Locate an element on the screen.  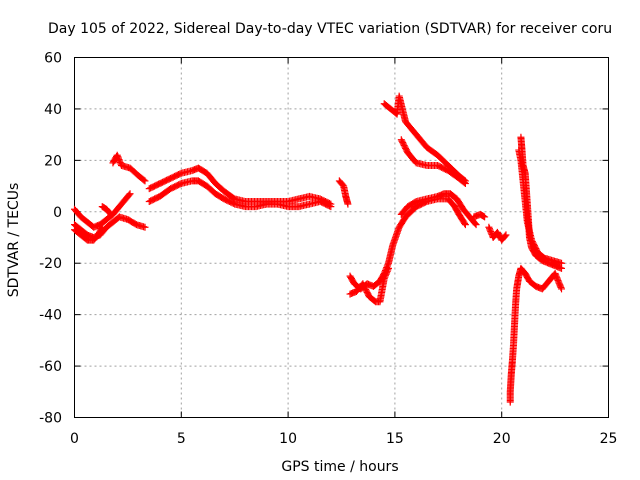
x-tick-label: 5 is located at coordinates (181, 439).